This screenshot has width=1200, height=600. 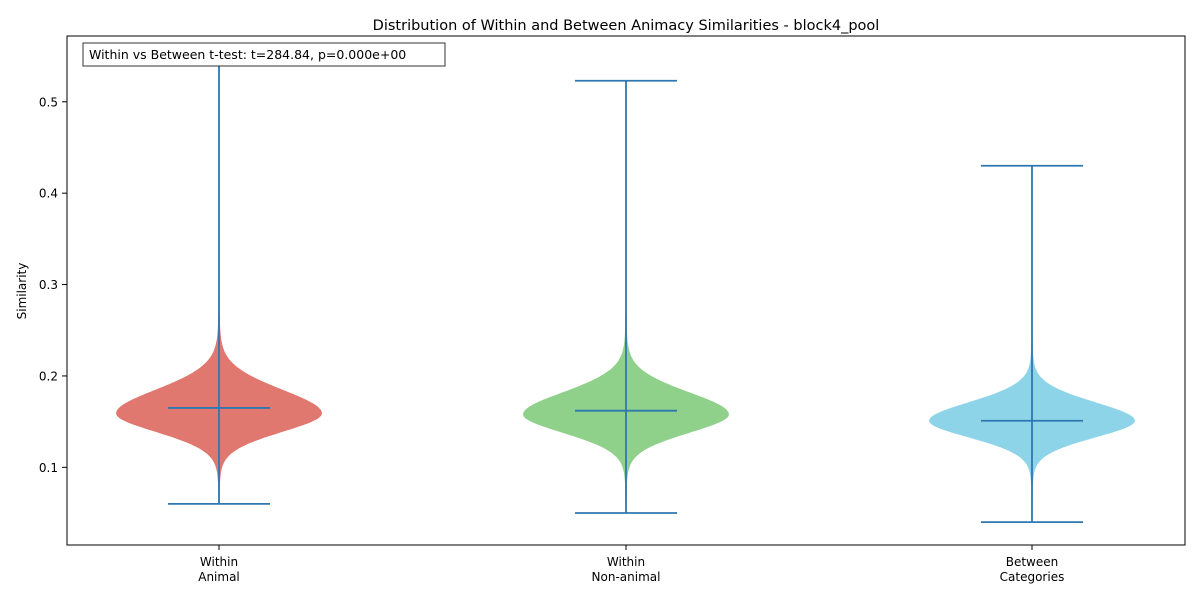 What do you see at coordinates (48, 468) in the screenshot?
I see `y-tick-label-1: 0.1` at bounding box center [48, 468].